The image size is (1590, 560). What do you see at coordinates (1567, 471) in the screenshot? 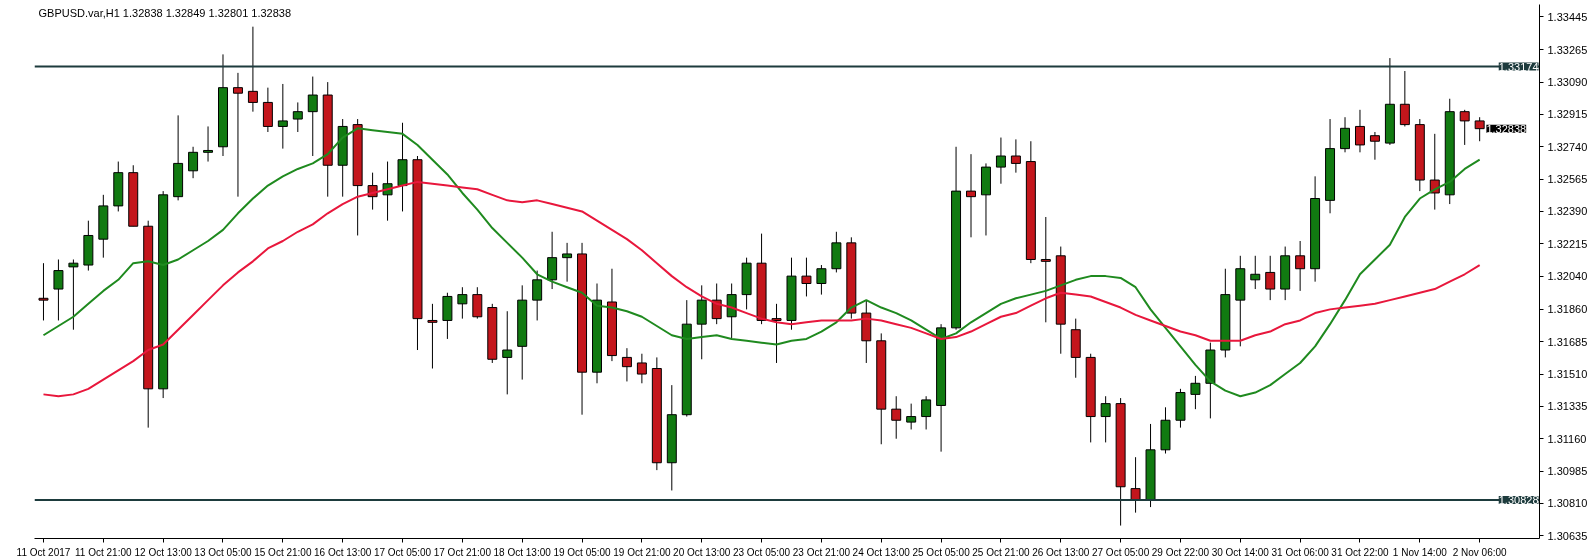
I see `y-tick-label: 1.30985` at bounding box center [1567, 471].